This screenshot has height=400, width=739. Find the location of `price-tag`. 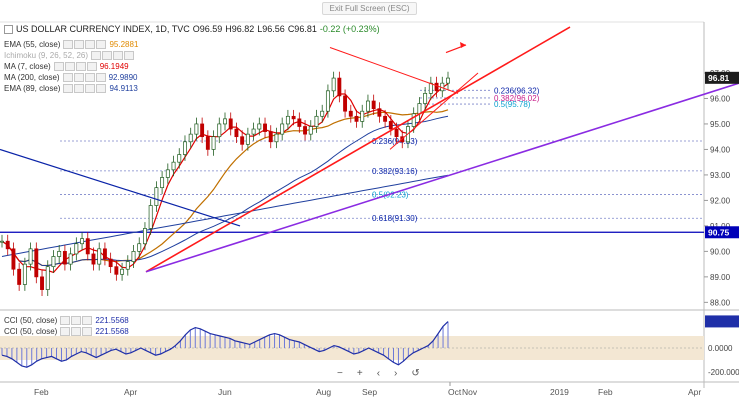

price-tag is located at coordinates (722, 77).